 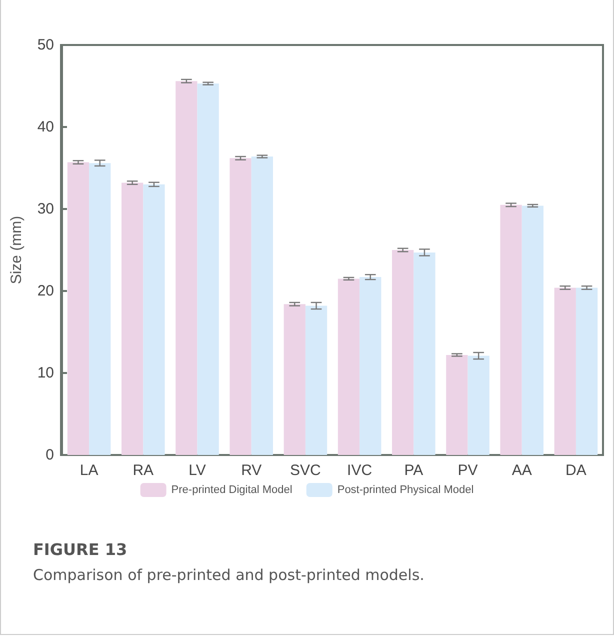 What do you see at coordinates (89, 470) in the screenshot?
I see `x-tick-label: LA` at bounding box center [89, 470].